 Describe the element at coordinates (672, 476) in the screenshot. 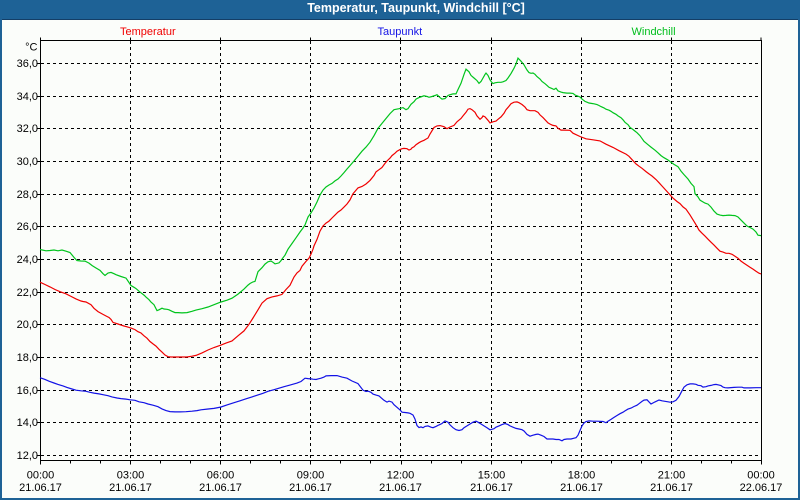

I see `svg-text: 21:00` at that location.